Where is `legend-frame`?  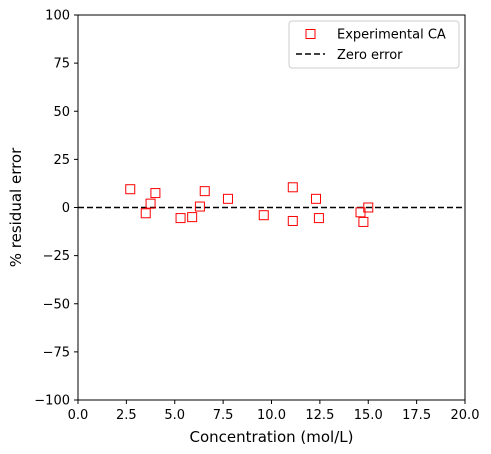
legend-frame is located at coordinates (374, 44).